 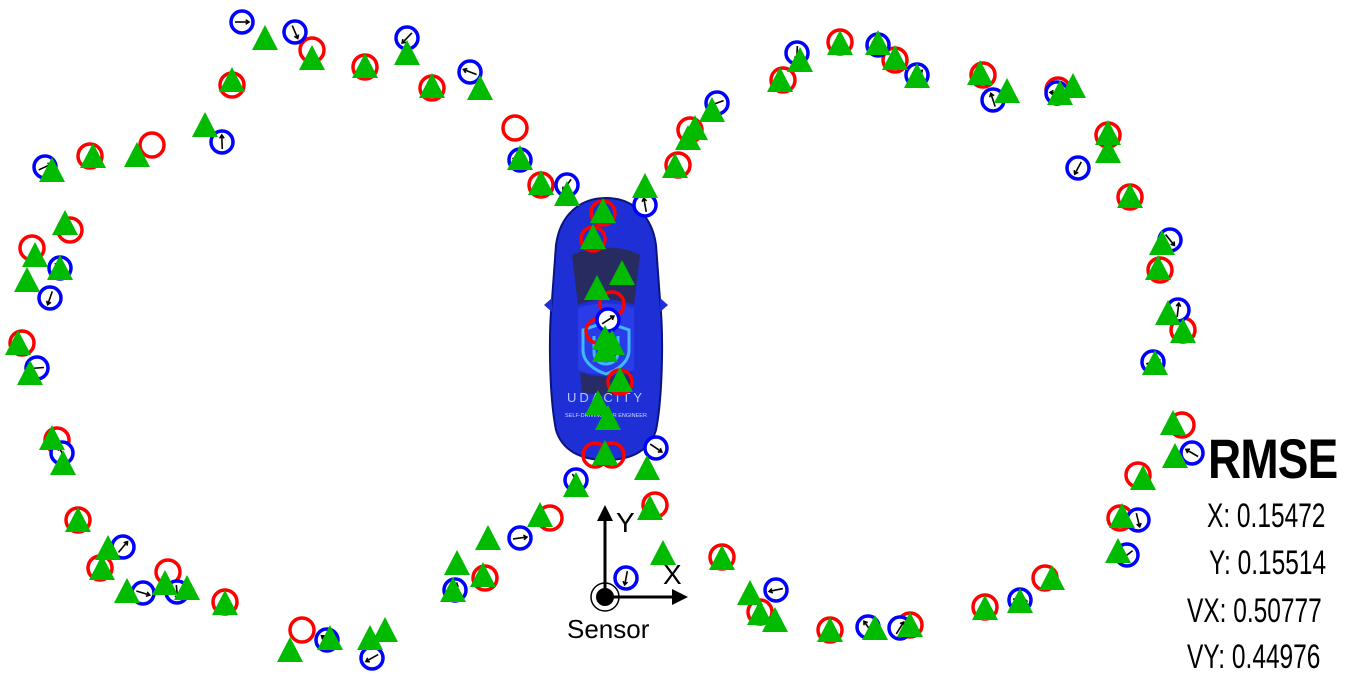 What do you see at coordinates (606, 397) in the screenshot?
I see `car-brand-text: UDACITY` at bounding box center [606, 397].